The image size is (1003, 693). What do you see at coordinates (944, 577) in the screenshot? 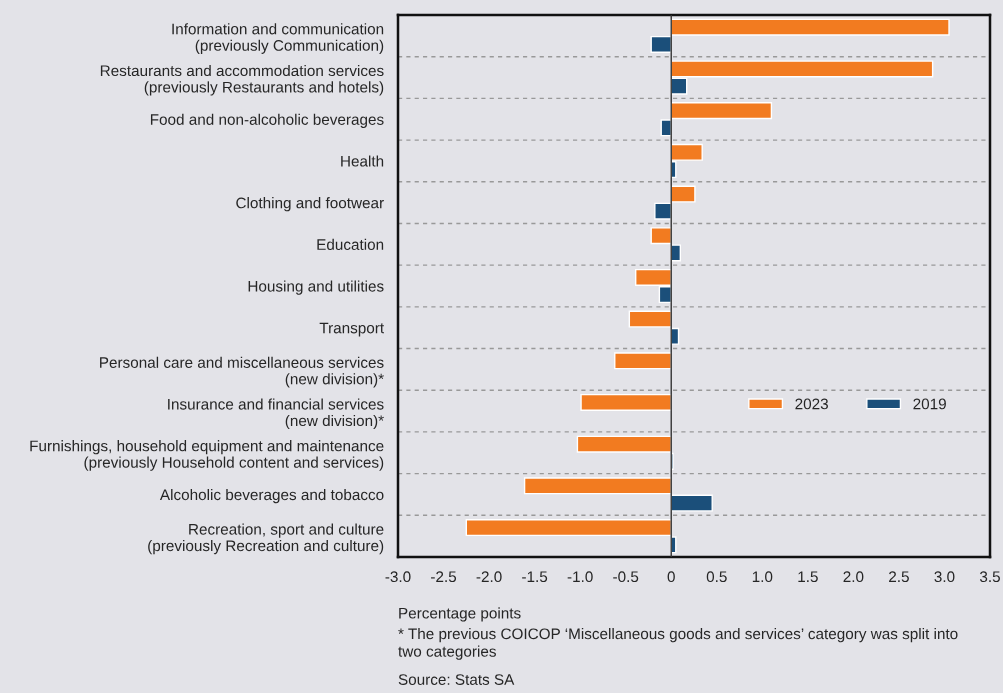
I see `x-tick-label: 3.0` at bounding box center [944, 577].